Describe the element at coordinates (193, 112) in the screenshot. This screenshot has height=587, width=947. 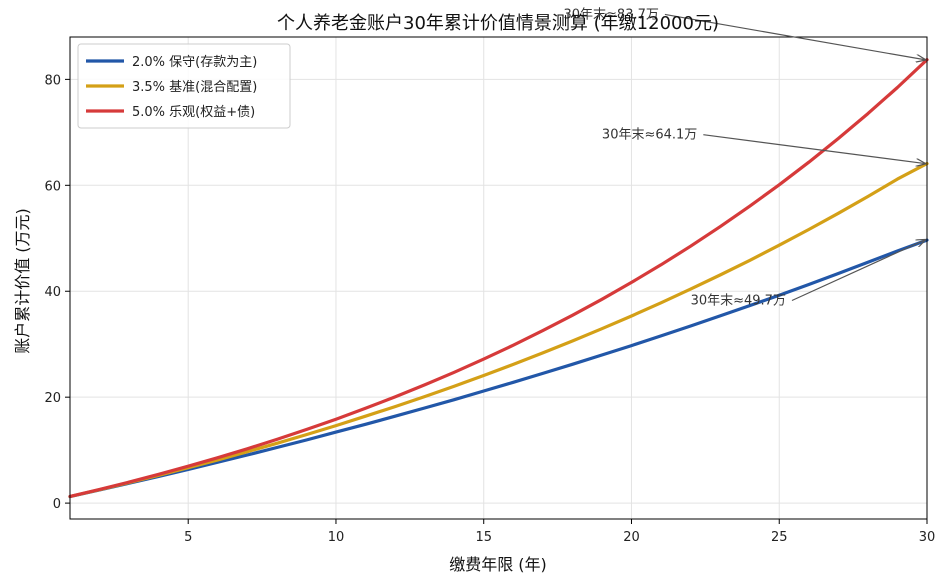
I see `legend-label-3: 5.0% 乐观(权益+债)` at that location.